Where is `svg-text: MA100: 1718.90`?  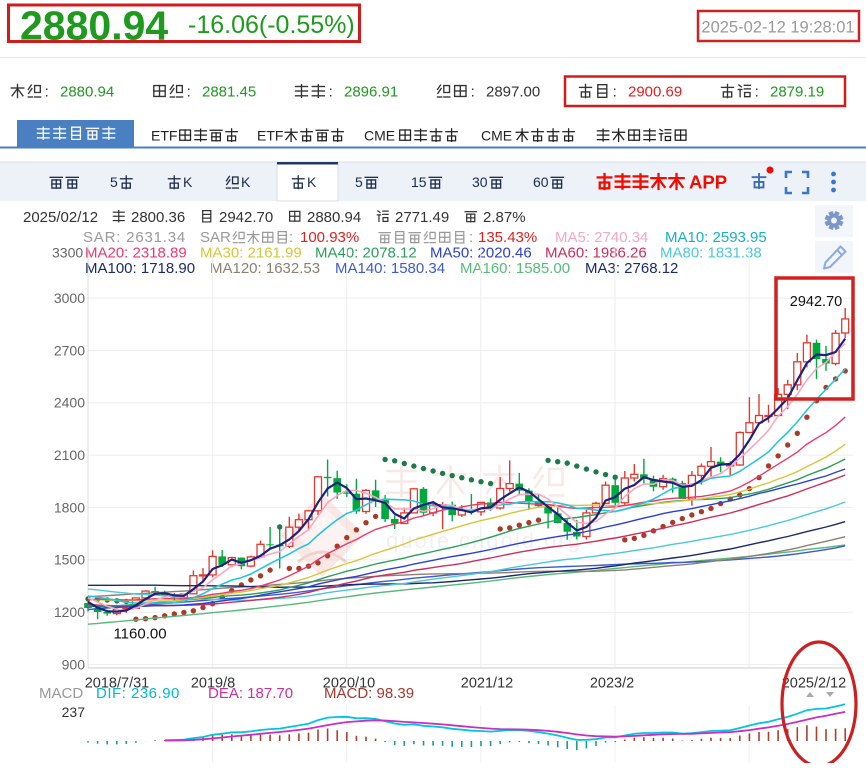 svg-text: MA100: 1718.90 is located at coordinates (140, 268).